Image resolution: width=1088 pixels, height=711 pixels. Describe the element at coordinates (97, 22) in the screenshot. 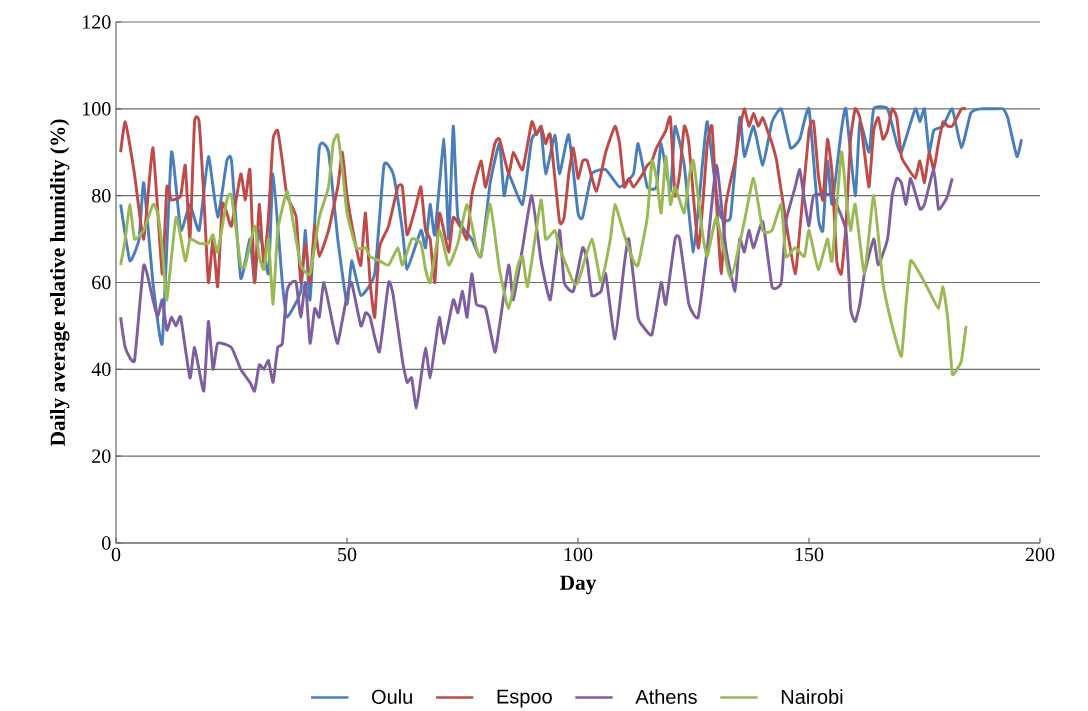

I see `y-tick-label: 120` at that location.